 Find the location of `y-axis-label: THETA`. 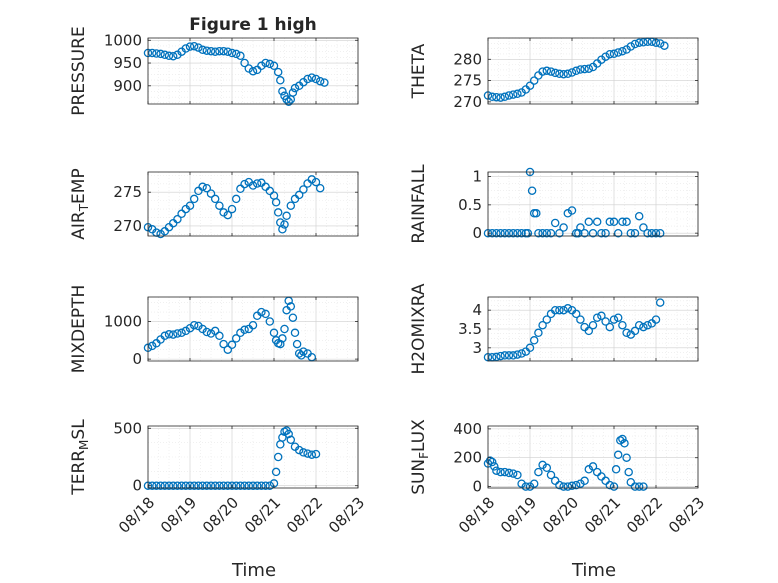

y-axis-label: THETA is located at coordinates (419, 71).